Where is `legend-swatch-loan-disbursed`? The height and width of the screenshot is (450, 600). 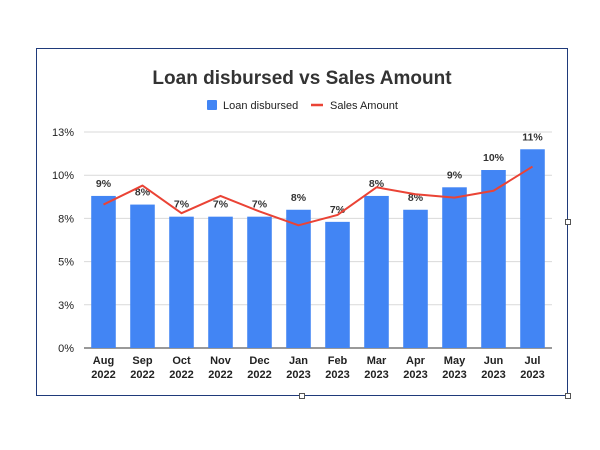 legend-swatch-loan-disbursed is located at coordinates (212, 105).